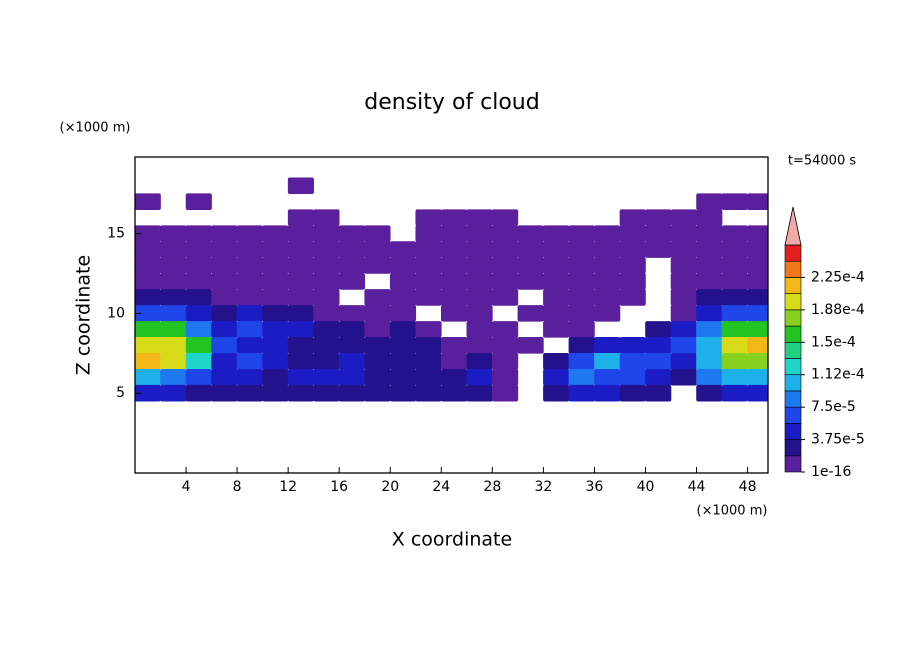 The image size is (904, 654). Describe the element at coordinates (390, 487) in the screenshot. I see `x-tick-label: 20` at that location.